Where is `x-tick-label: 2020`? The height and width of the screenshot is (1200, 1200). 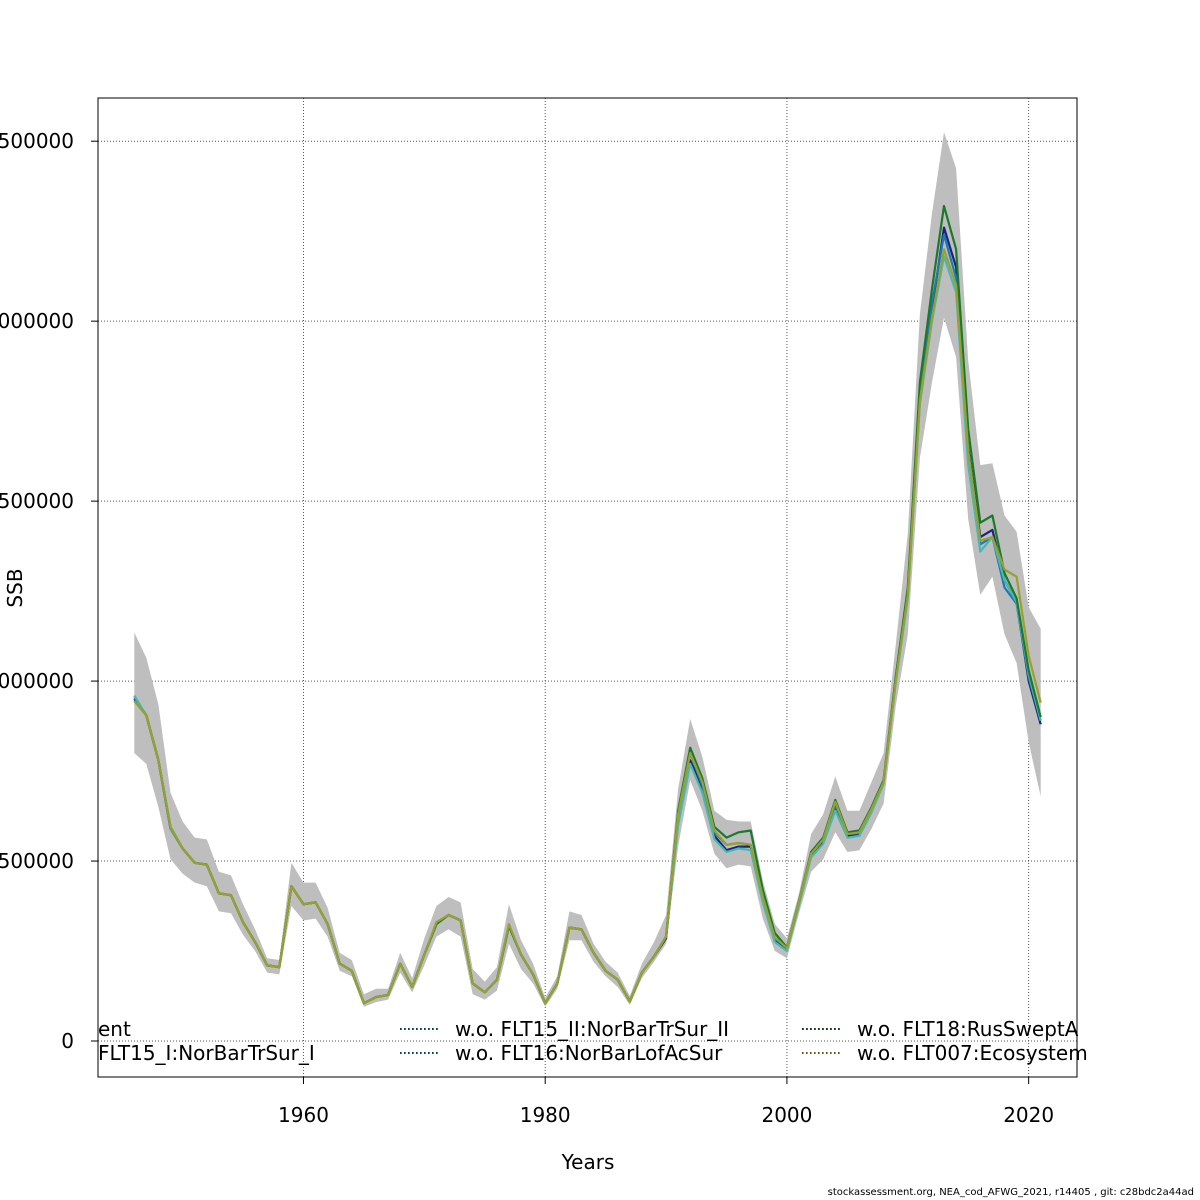
x-tick-label: 2020 is located at coordinates (1028, 1115).